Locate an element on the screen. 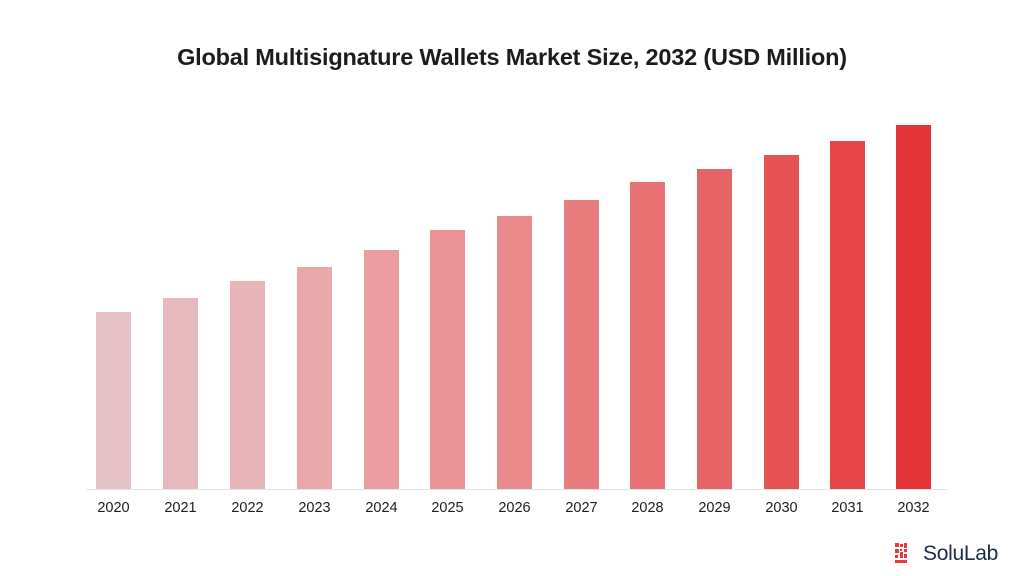 The width and height of the screenshot is (1024, 576). x-axis-line is located at coordinates (517, 489).